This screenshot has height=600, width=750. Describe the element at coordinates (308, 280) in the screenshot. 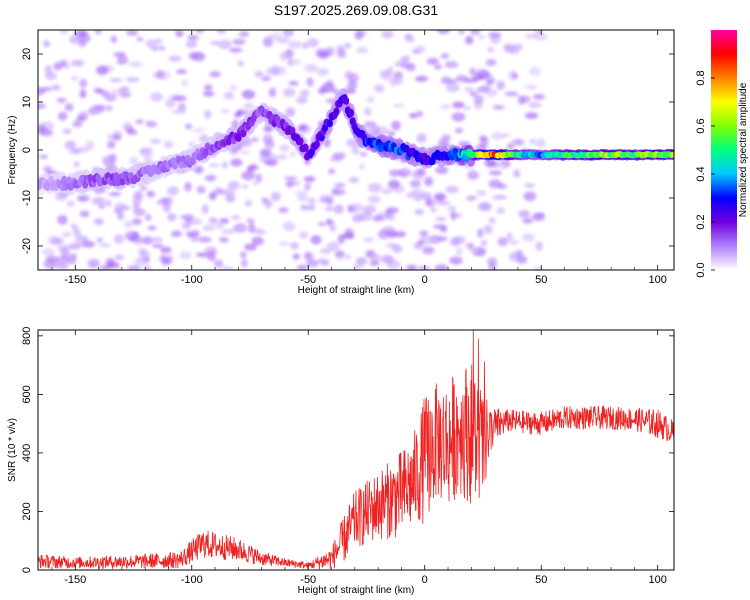

I see `x-tick-label: -50` at that location.